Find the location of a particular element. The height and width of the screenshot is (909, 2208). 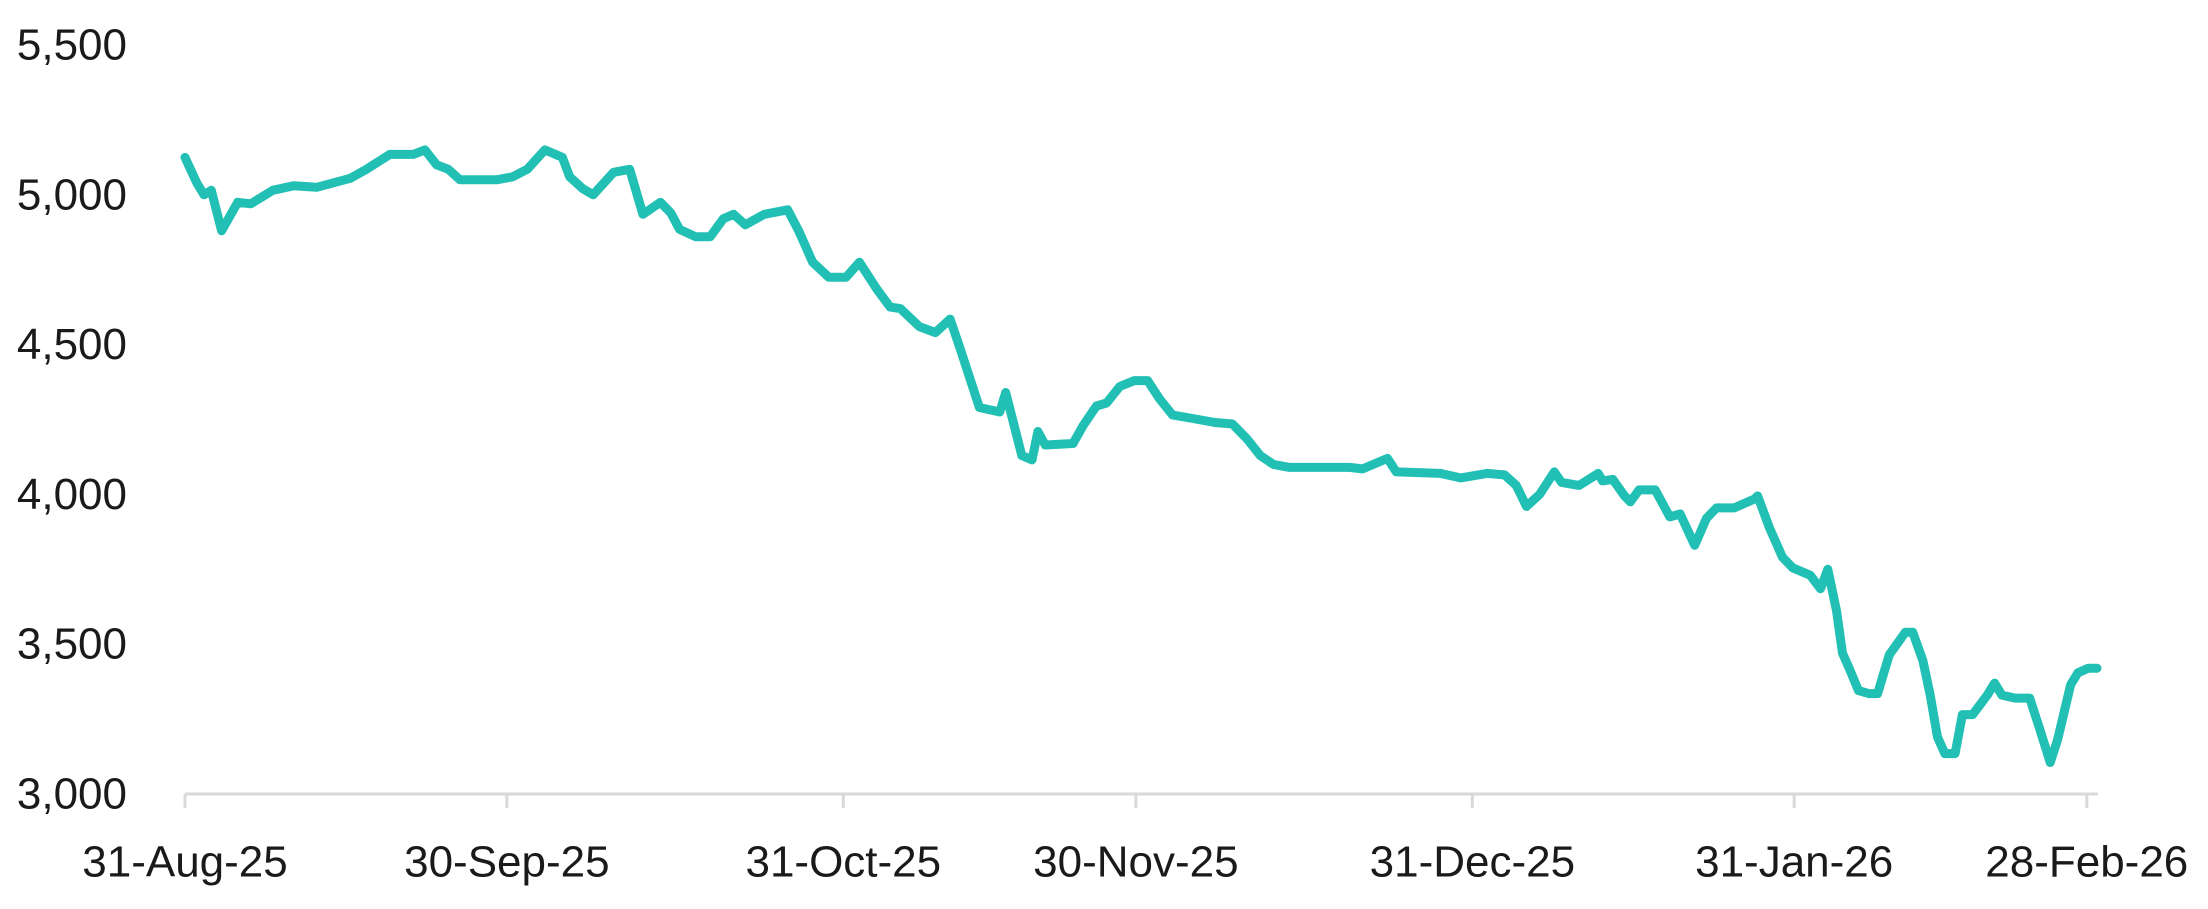

x-axis-tick-label: 31-Dec-25 is located at coordinates (1472, 862).